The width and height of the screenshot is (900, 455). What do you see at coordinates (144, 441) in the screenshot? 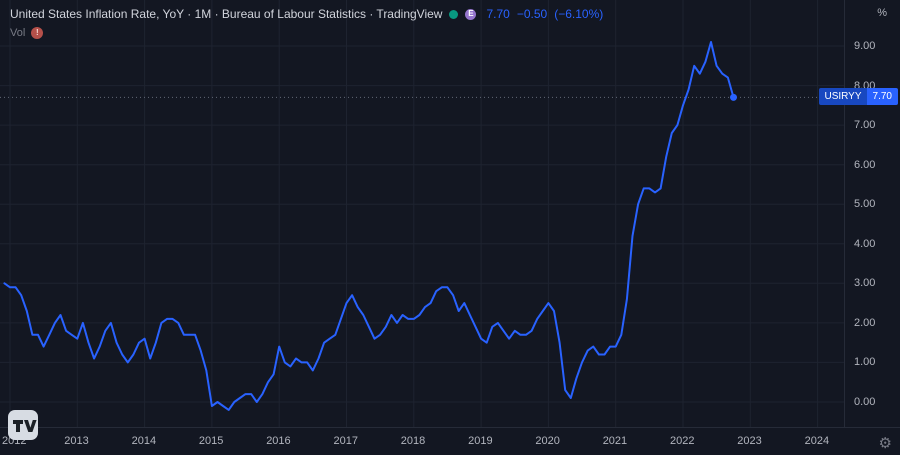
I see `time-axis-label: 2014` at bounding box center [144, 441].